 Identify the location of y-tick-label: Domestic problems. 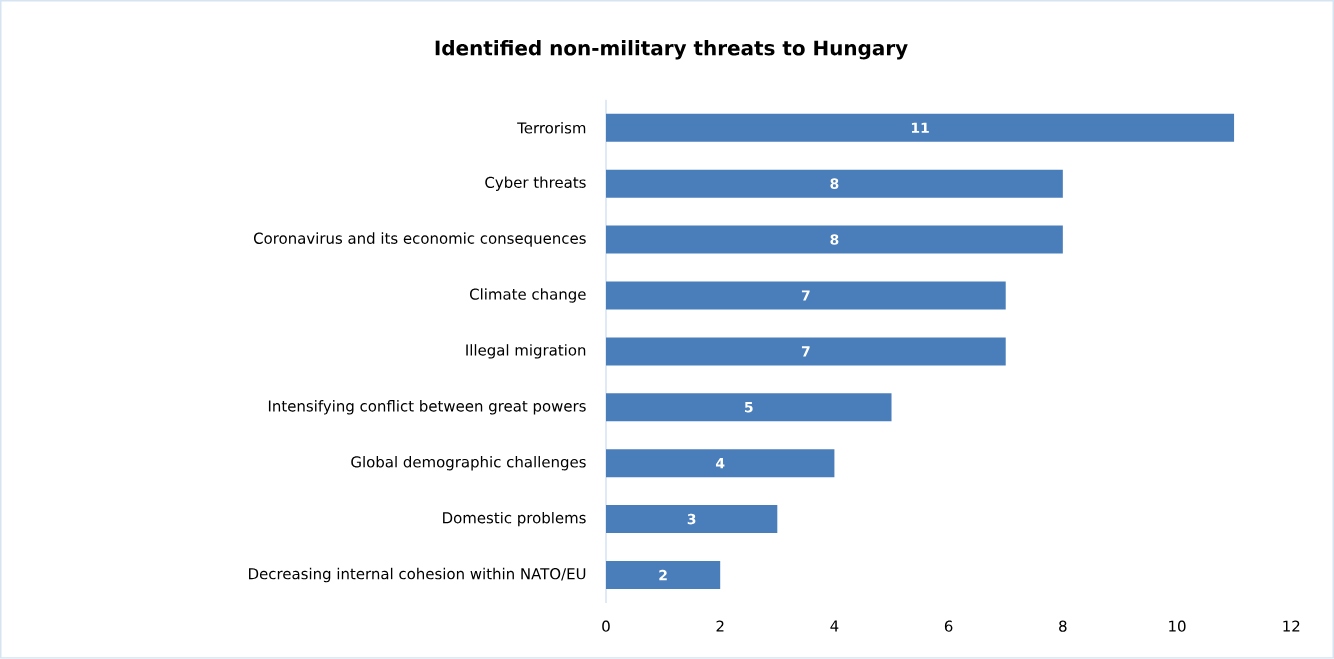
(514, 519).